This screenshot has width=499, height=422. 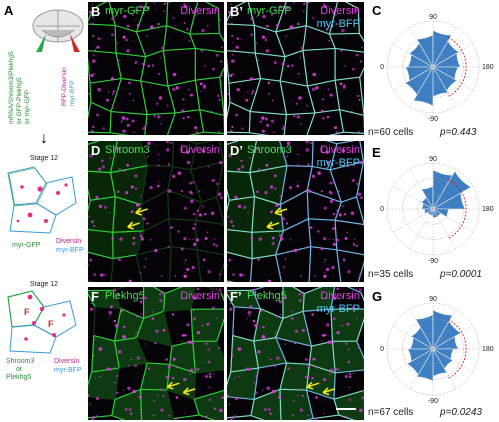 What do you see at coordinates (433, 159) in the screenshot?
I see `tick-top: 90` at bounding box center [433, 159].